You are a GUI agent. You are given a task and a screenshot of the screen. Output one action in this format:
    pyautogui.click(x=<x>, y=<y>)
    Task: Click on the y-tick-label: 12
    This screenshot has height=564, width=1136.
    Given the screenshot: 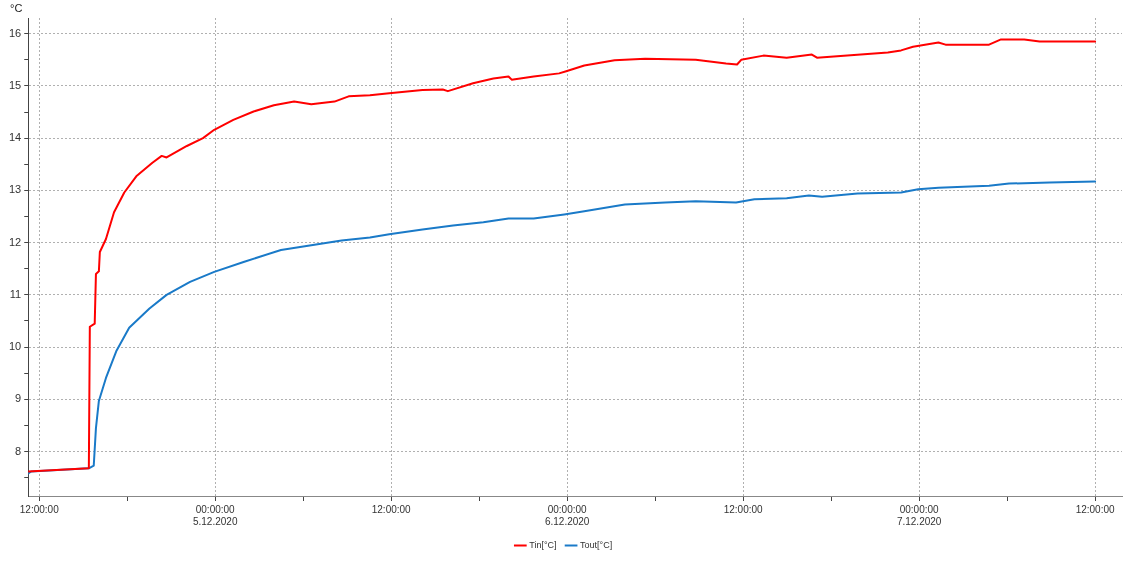 What is the action you would take?
    pyautogui.click(x=15, y=241)
    